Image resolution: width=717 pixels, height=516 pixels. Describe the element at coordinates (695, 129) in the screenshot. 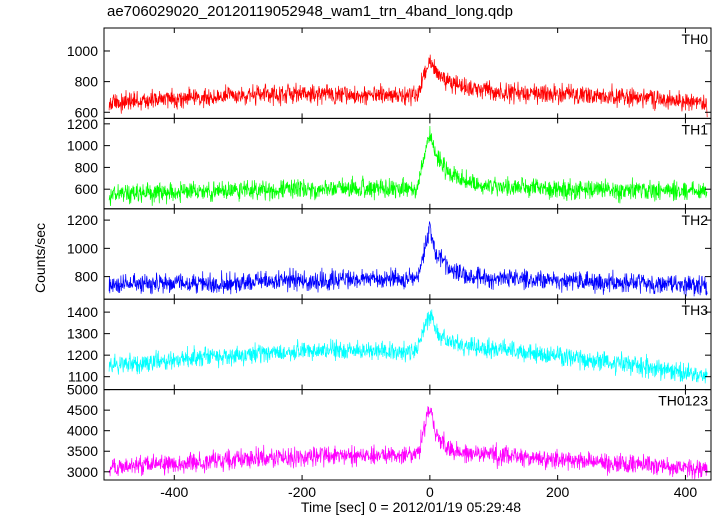

I see `panel-label: TH1` at that location.